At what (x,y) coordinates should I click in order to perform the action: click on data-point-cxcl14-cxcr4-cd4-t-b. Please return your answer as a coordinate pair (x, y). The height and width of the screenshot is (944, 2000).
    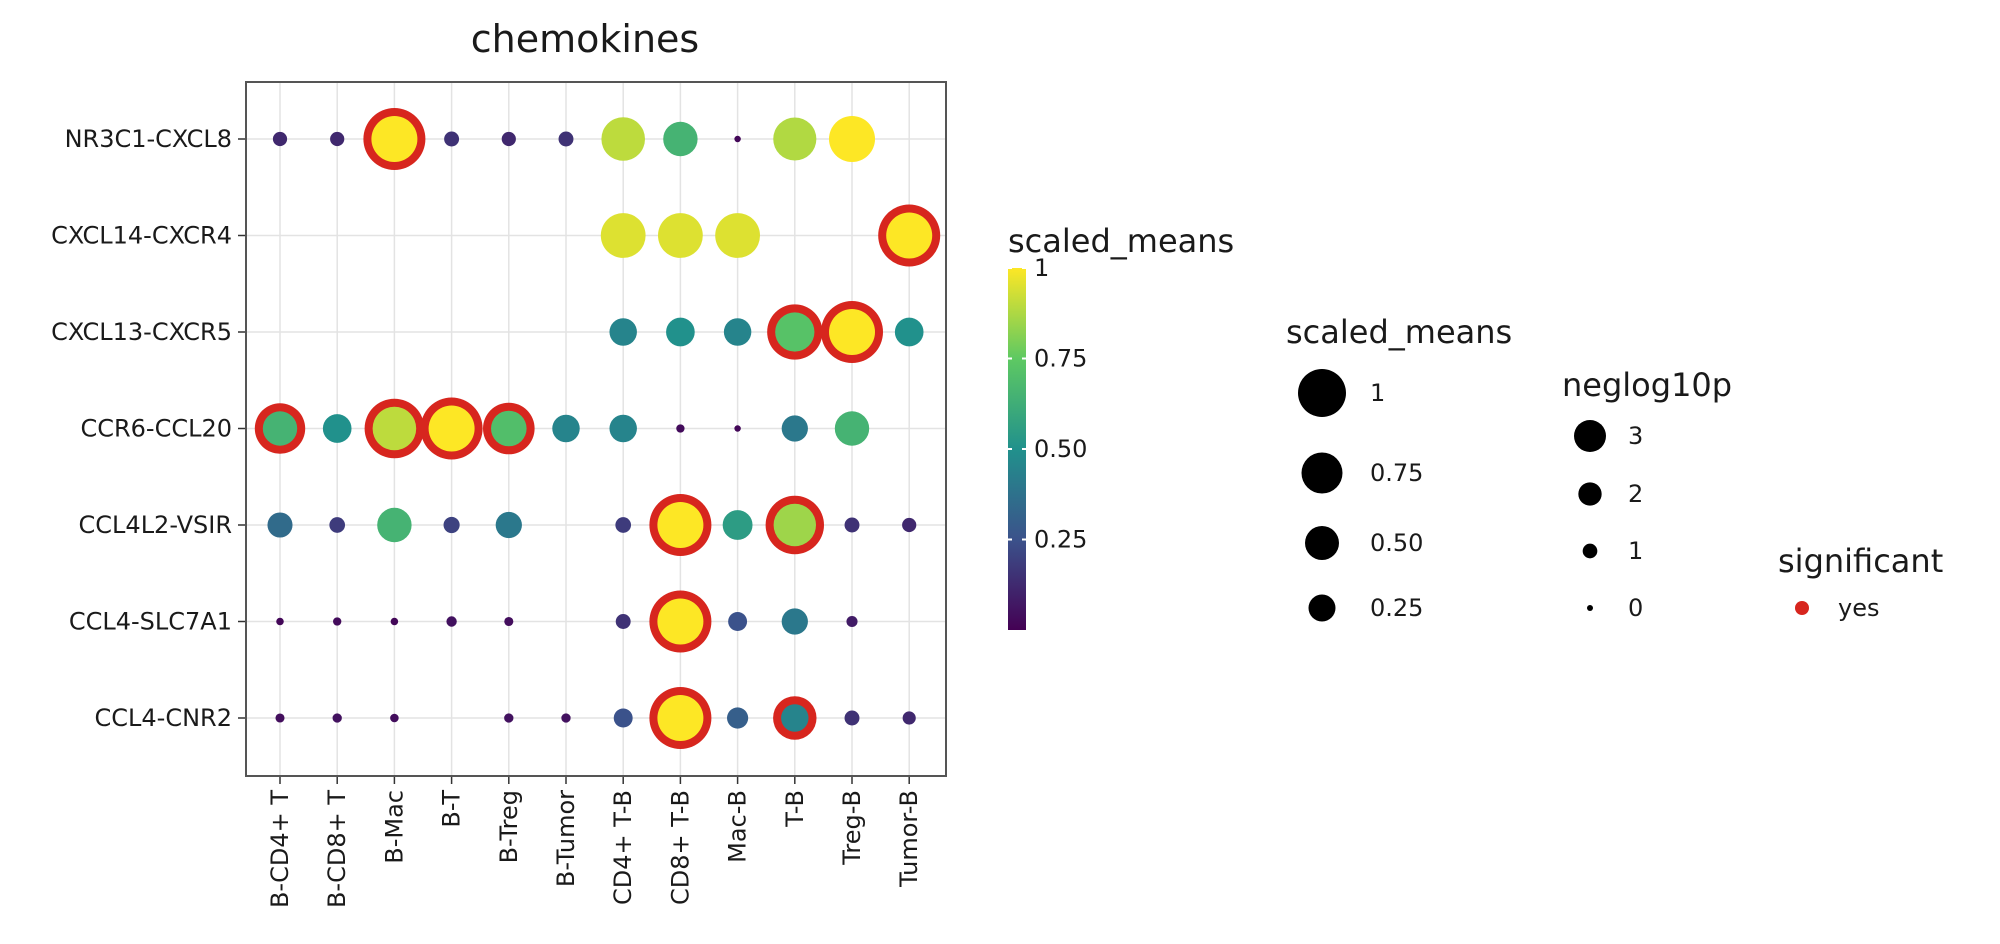
    Looking at the image, I should click on (623, 235).